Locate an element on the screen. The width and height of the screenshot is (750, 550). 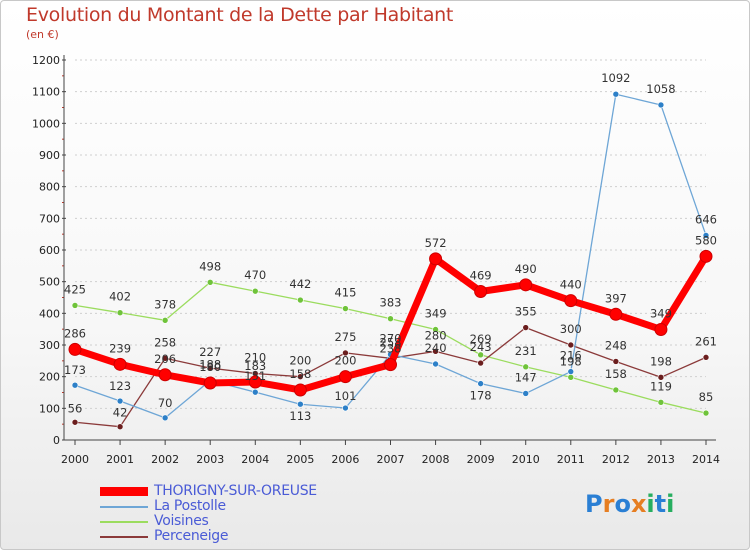
proxiti-logo: Proxiti is located at coordinates (629, 504).